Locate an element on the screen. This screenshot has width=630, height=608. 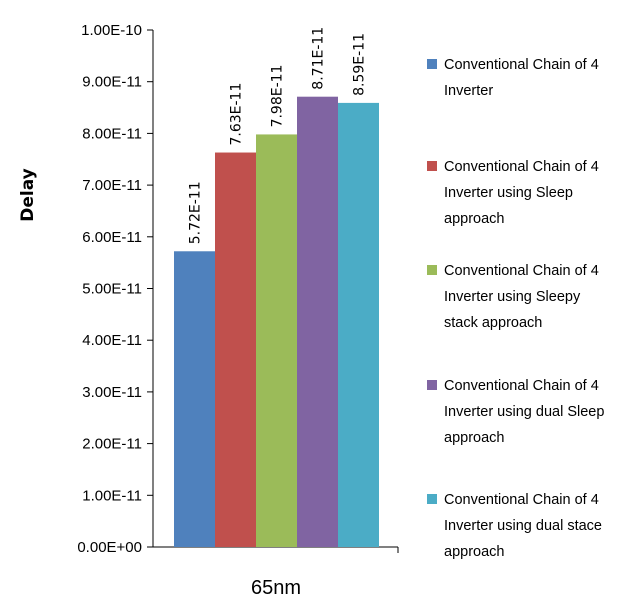
legend-label: Inverter is located at coordinates (468, 91).